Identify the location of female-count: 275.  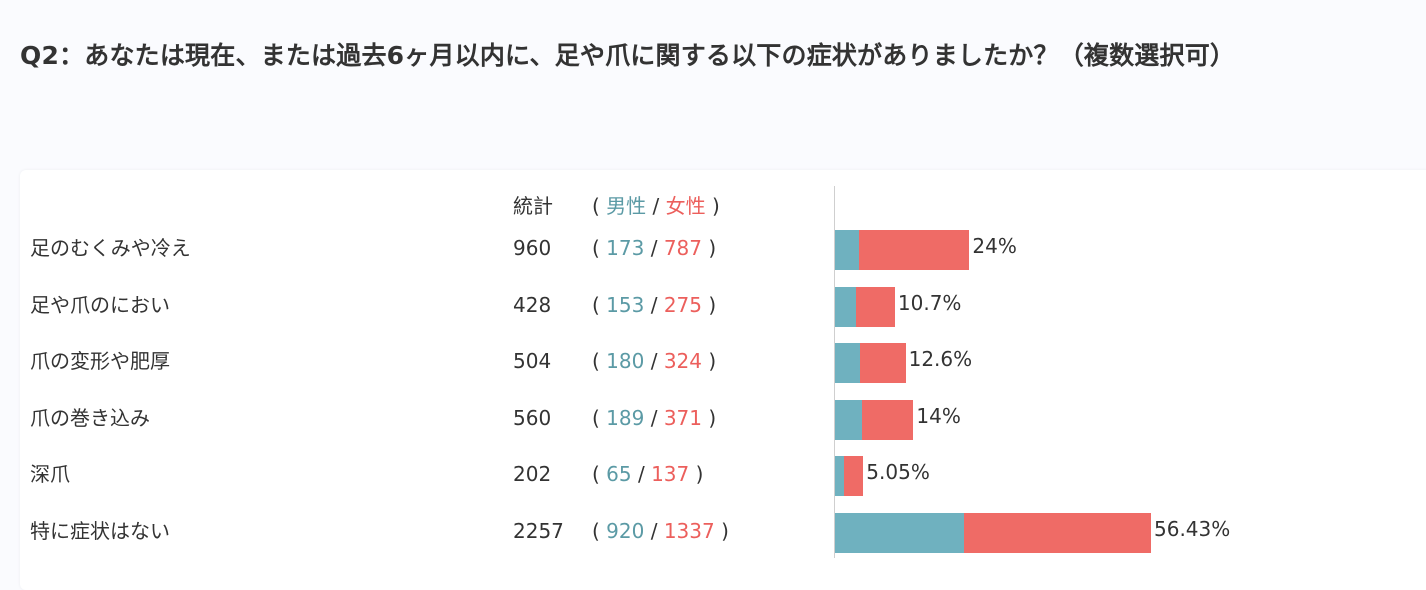
(682, 304).